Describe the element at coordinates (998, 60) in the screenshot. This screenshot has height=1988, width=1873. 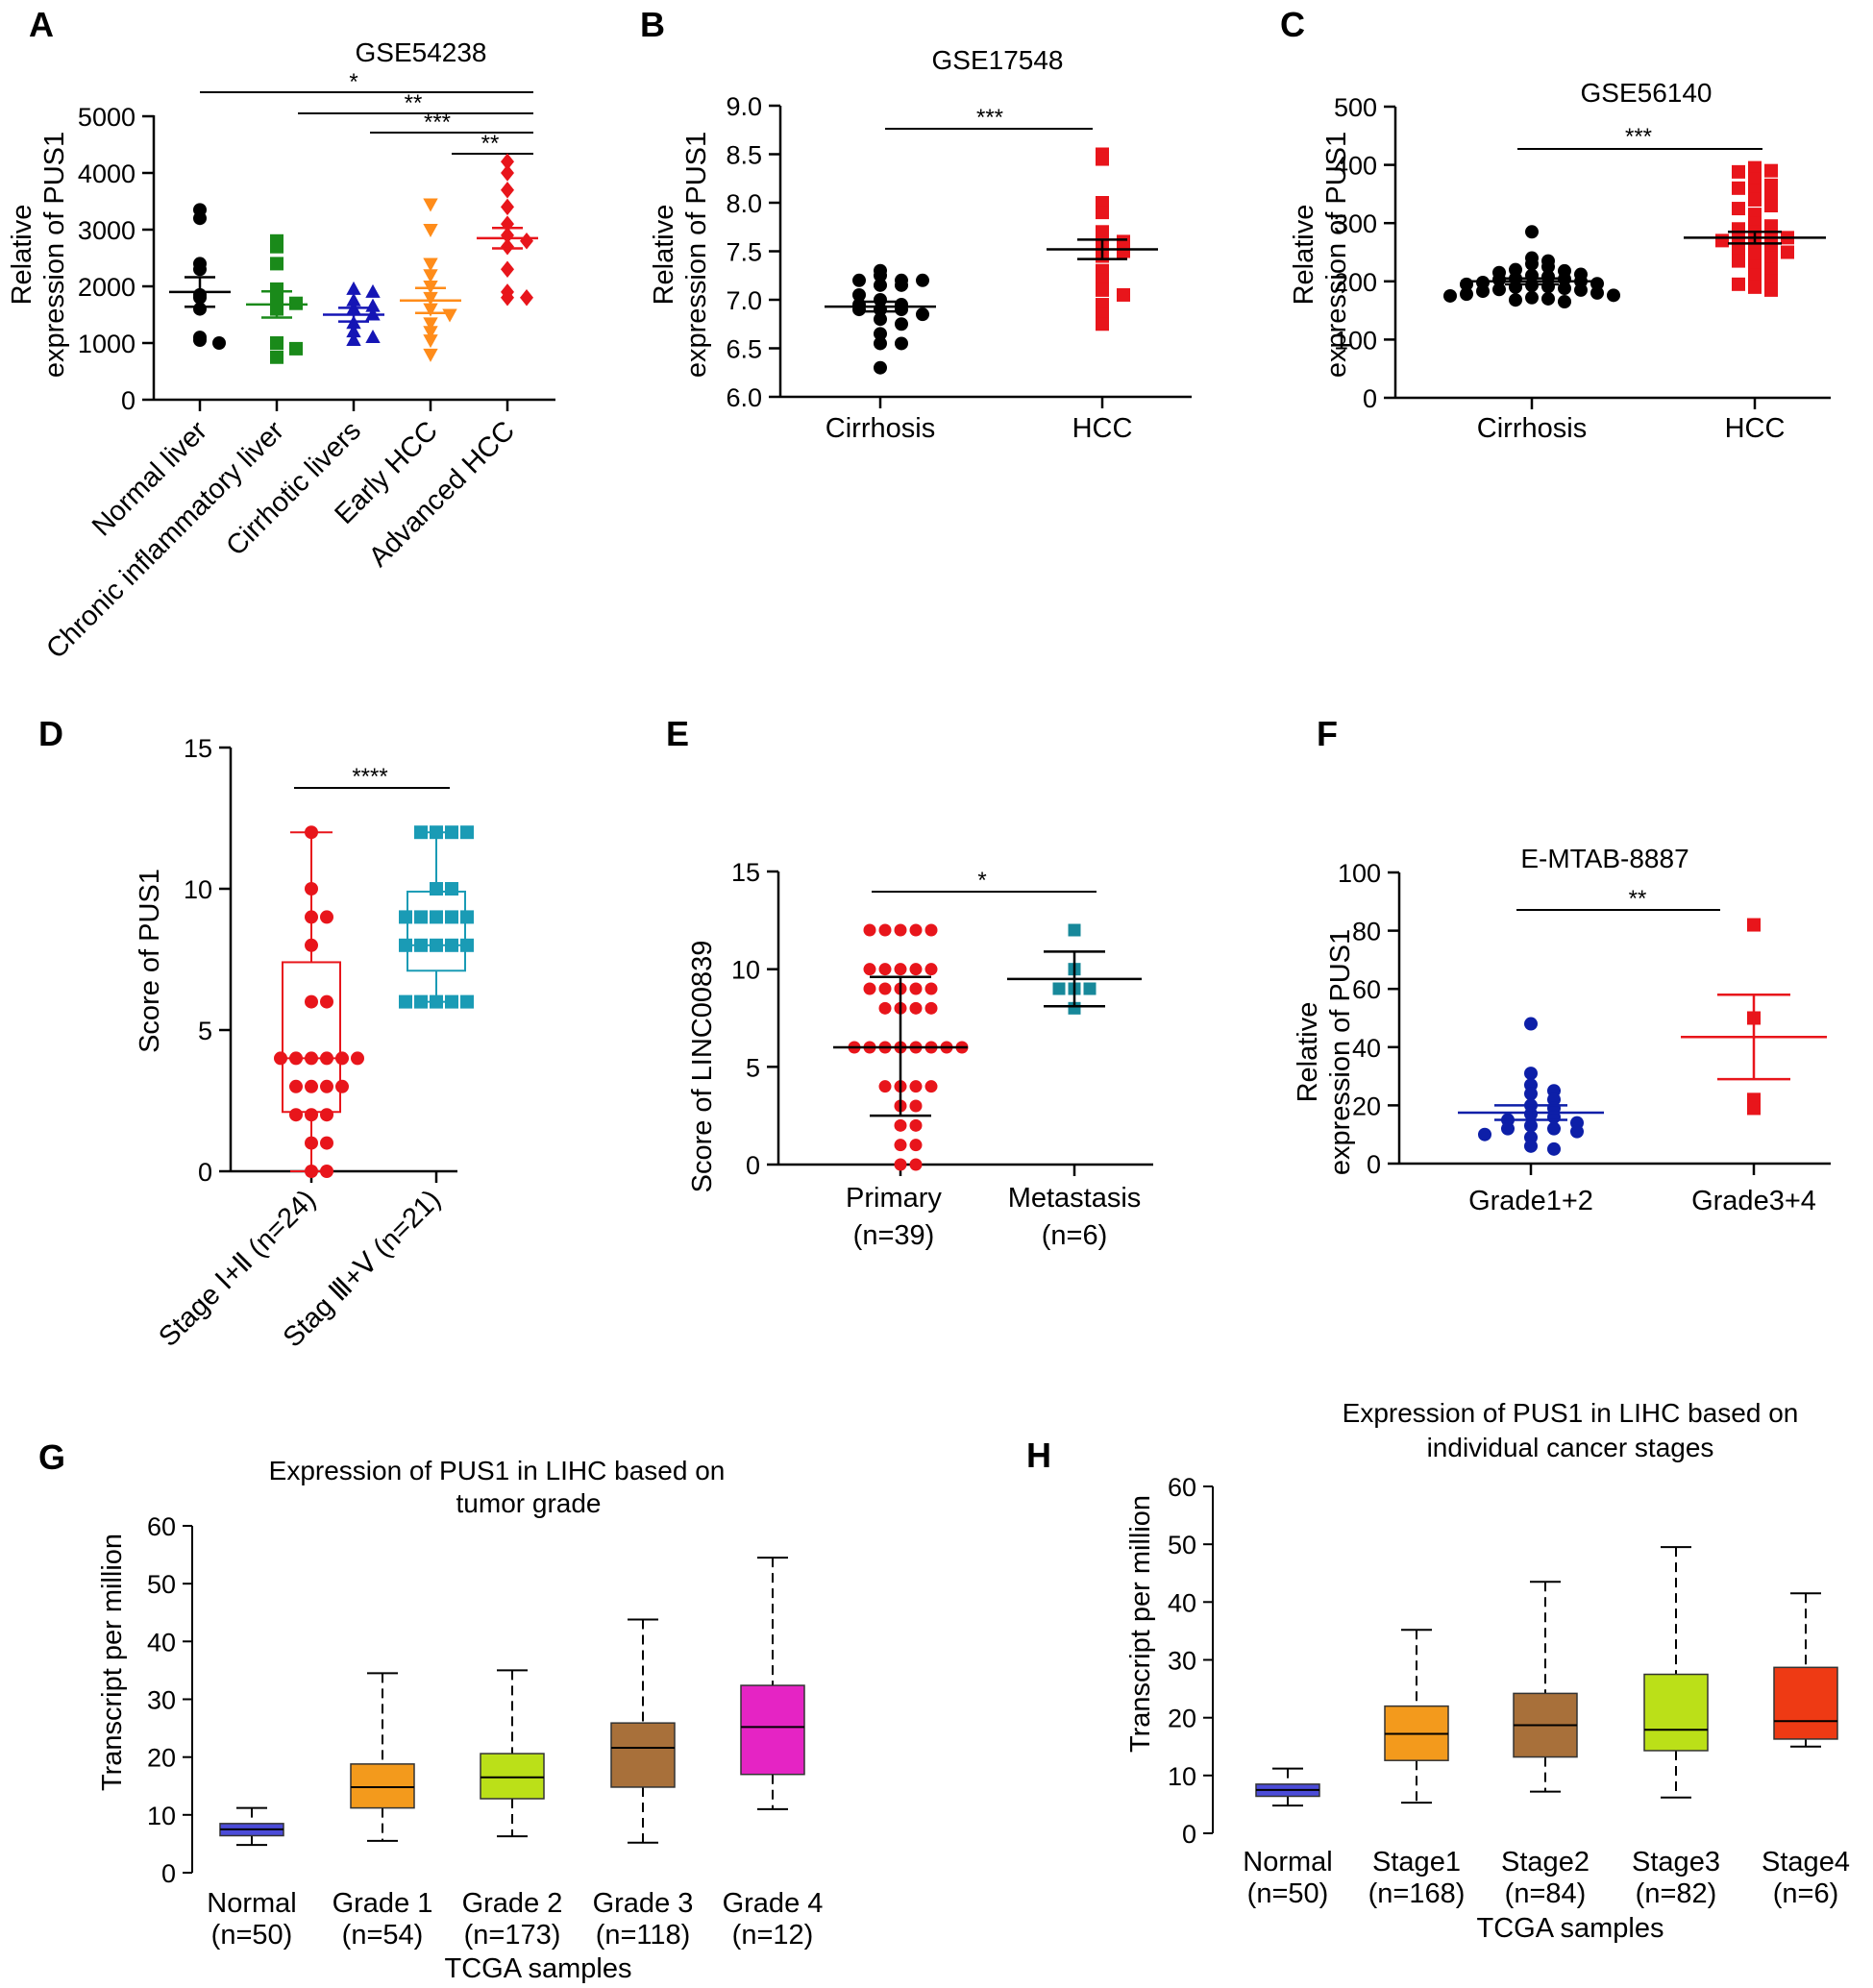
I see `chart-title-b: GSE17548` at that location.